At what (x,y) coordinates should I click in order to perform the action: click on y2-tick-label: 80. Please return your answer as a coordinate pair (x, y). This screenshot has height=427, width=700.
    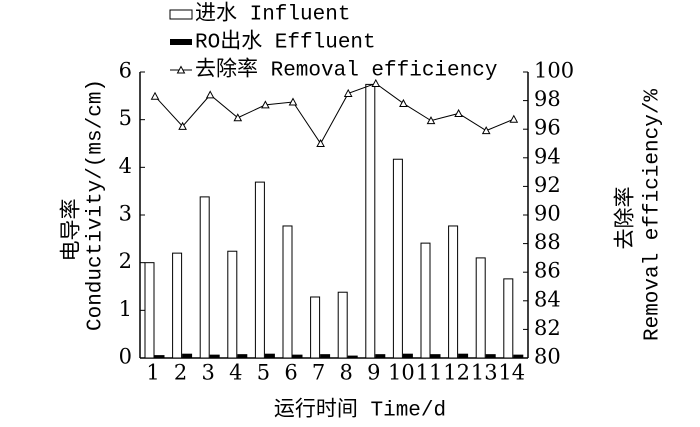
    Looking at the image, I should click on (547, 357).